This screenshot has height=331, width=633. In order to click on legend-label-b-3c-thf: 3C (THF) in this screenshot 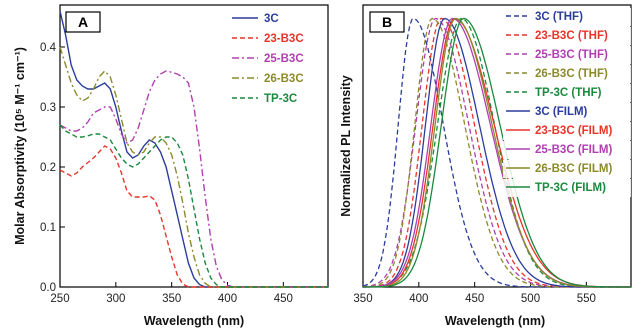, I will do `click(559, 17)`.